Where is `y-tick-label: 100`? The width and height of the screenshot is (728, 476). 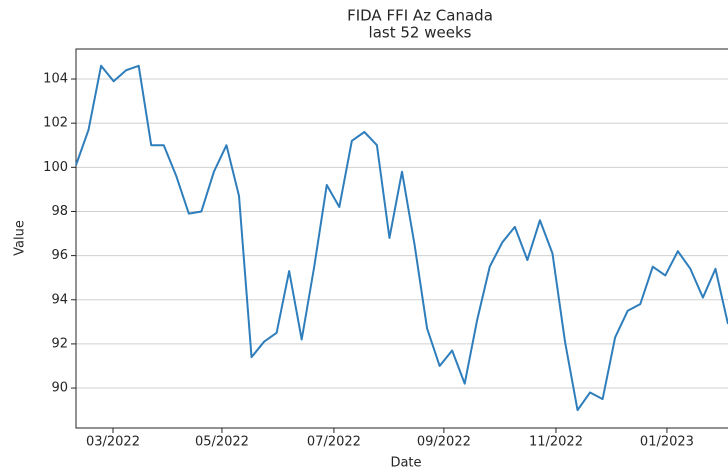 y-tick-label: 100 is located at coordinates (55, 167).